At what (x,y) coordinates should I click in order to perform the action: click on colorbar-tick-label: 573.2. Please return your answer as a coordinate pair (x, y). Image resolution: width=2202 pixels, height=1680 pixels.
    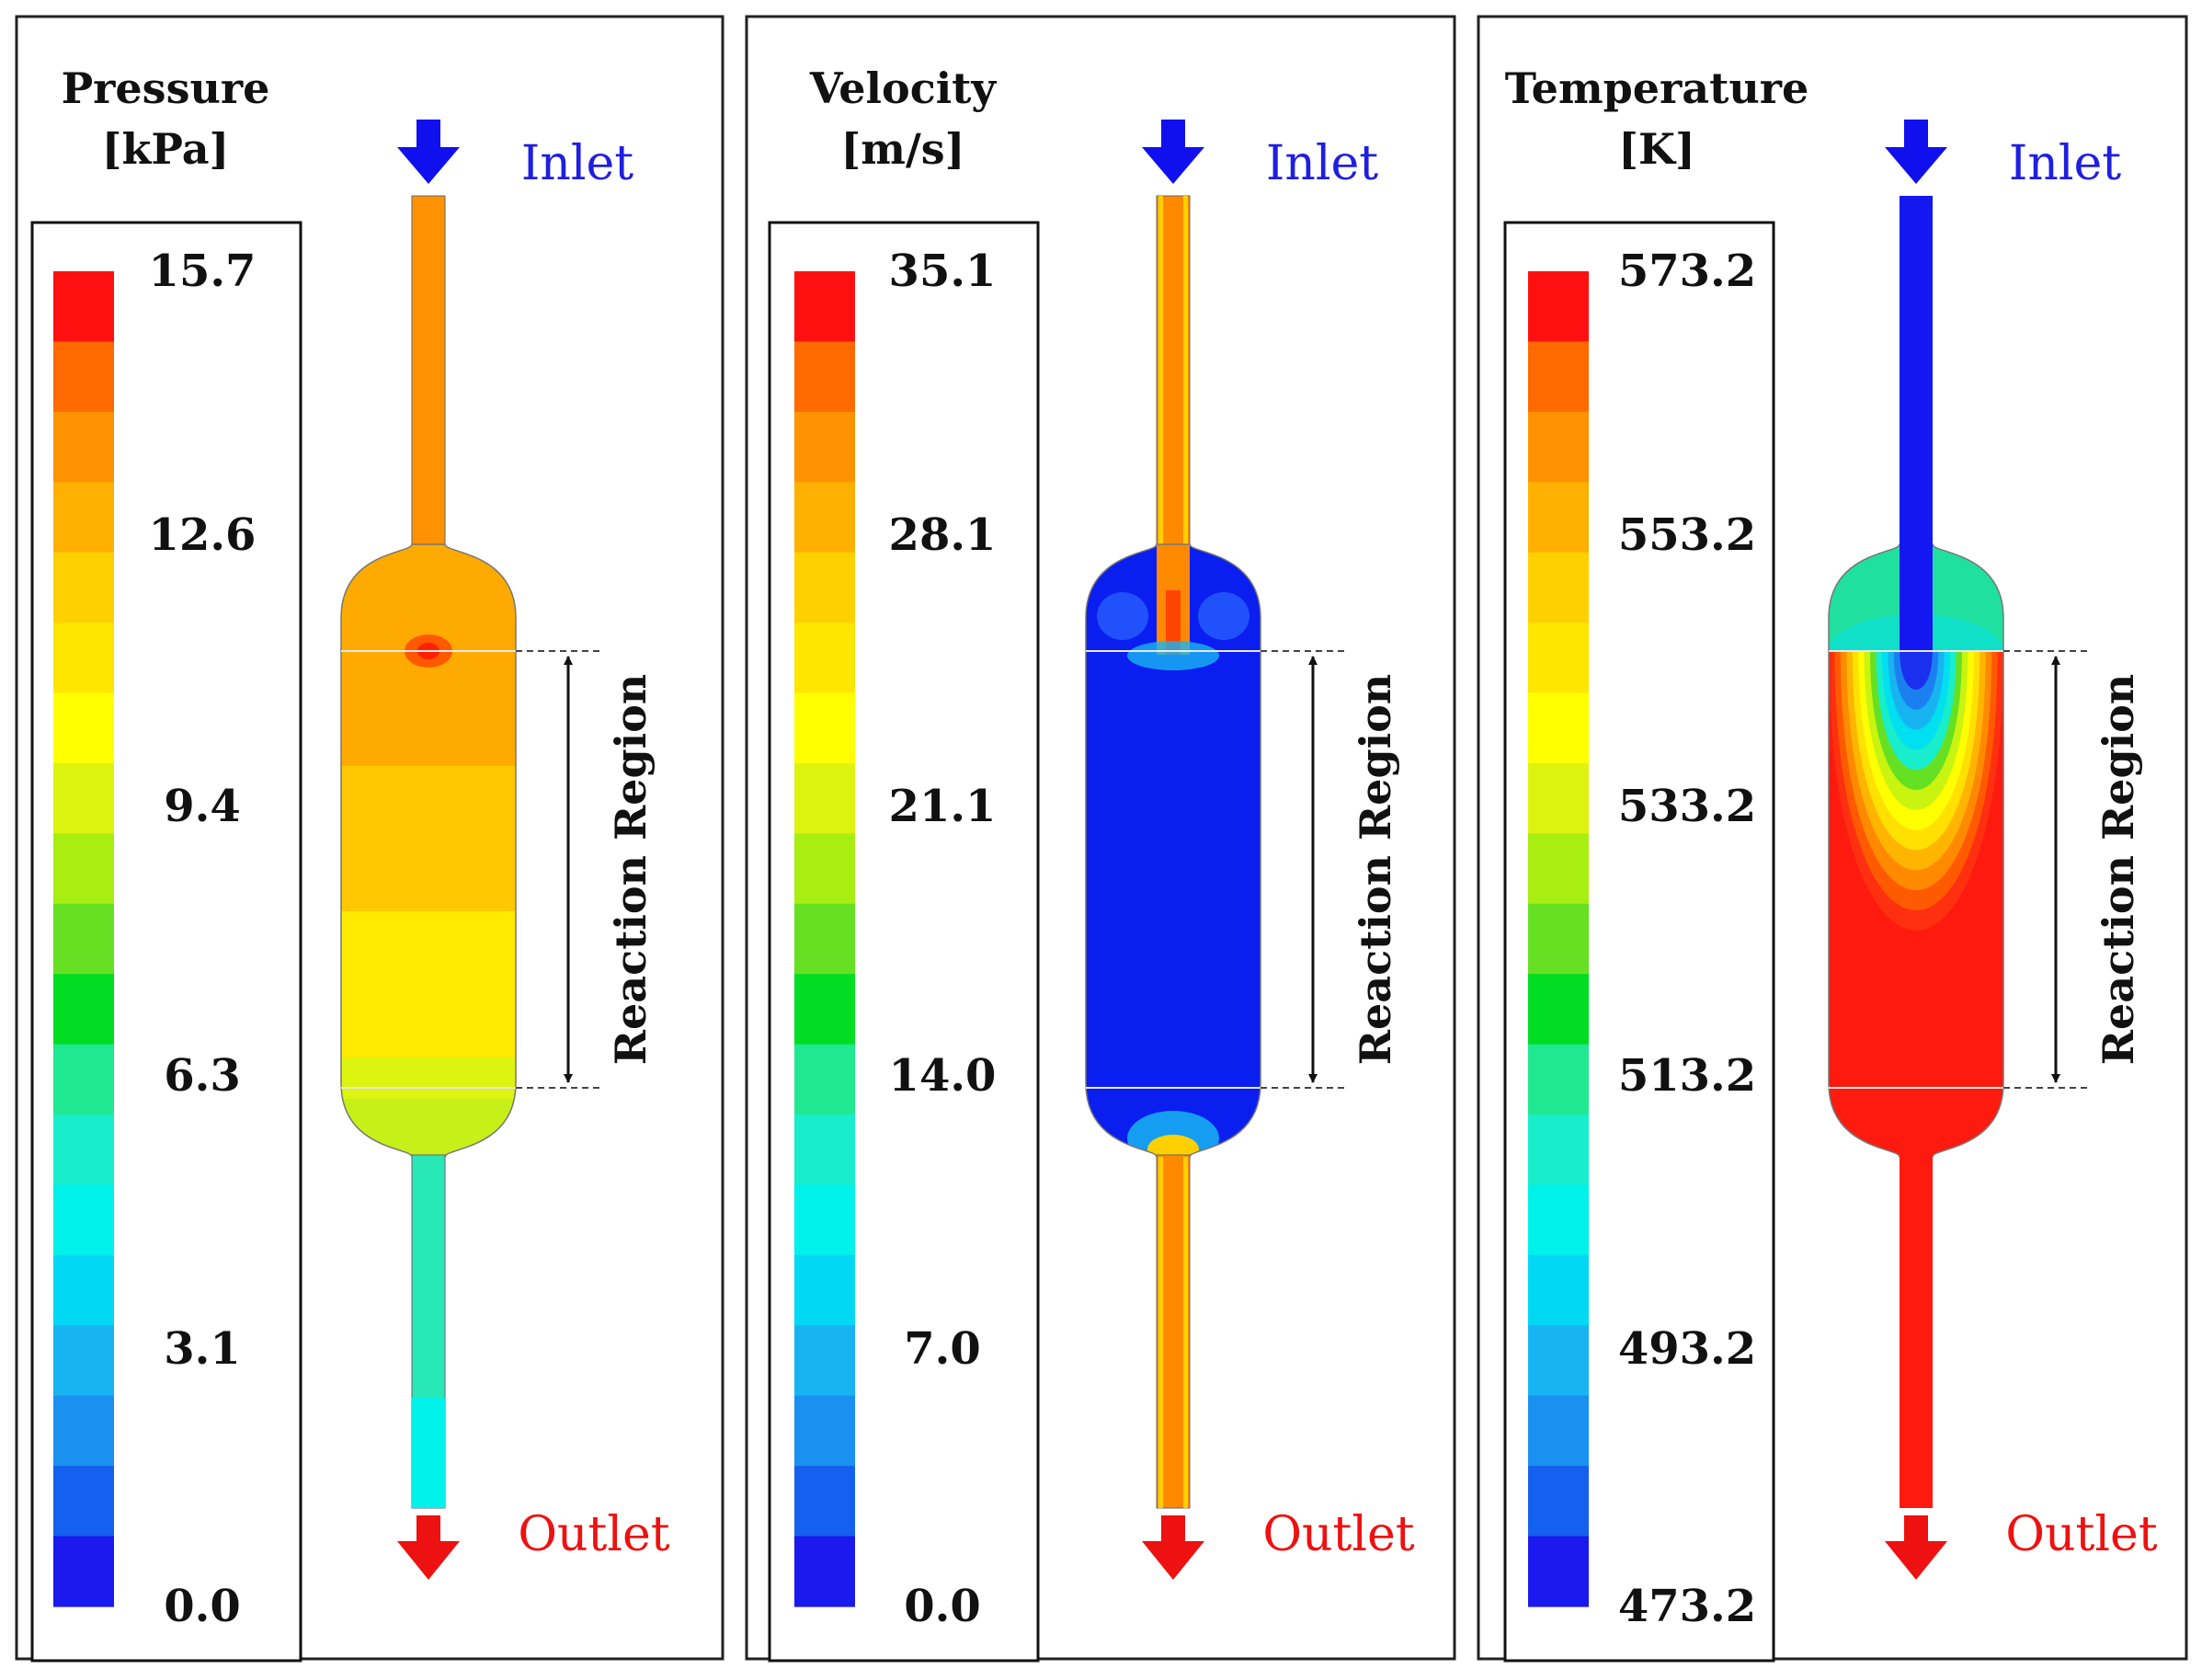
    Looking at the image, I should click on (1687, 271).